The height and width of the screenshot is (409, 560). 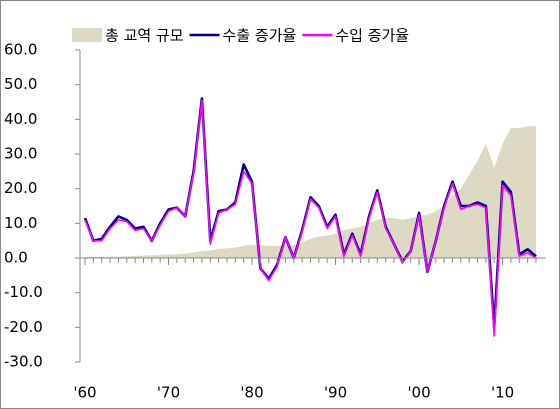 I want to click on legend-label: 수입 증가율, so click(x=372, y=36).